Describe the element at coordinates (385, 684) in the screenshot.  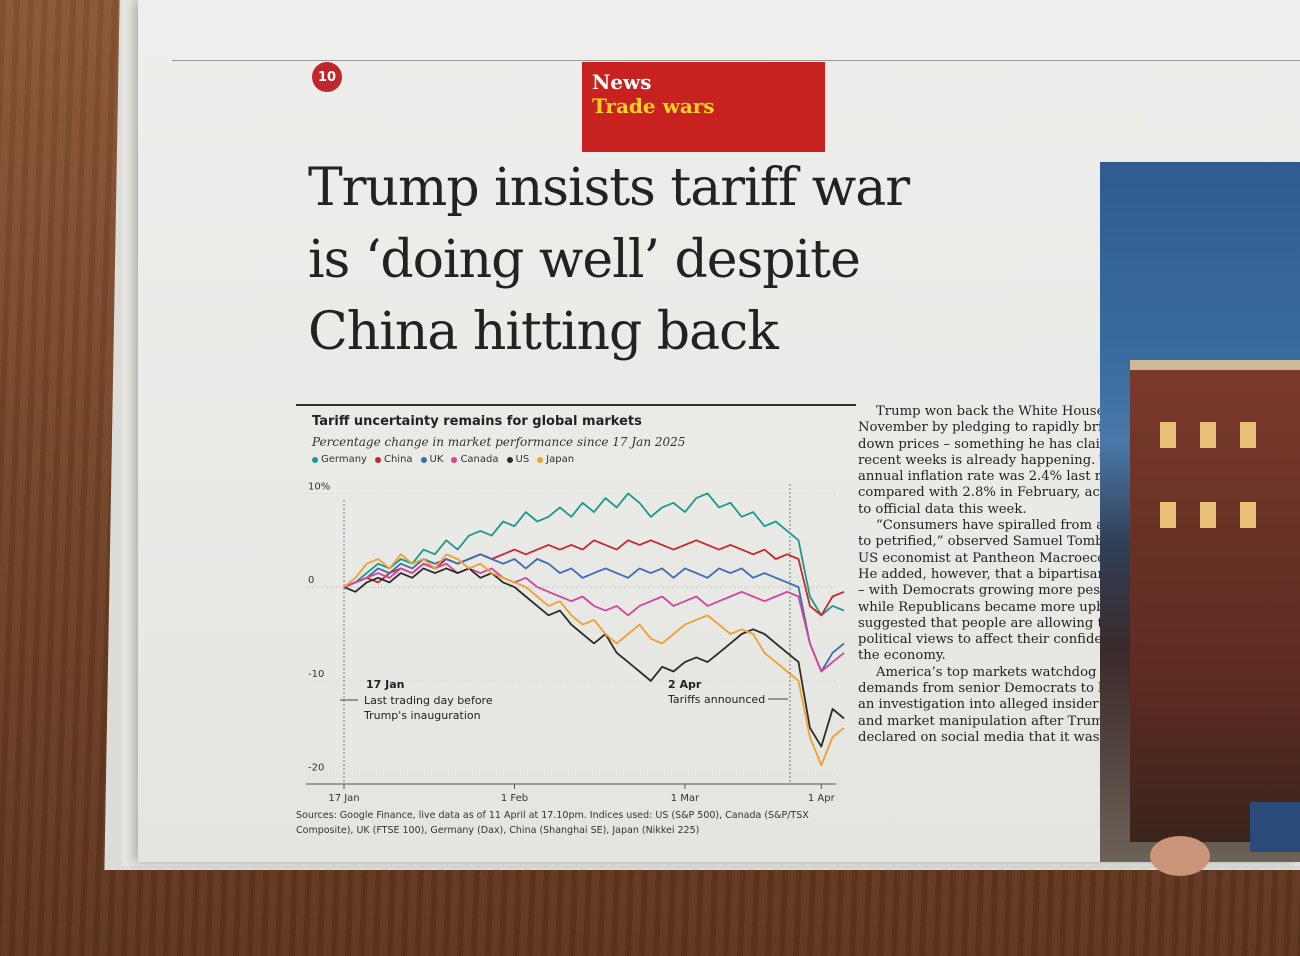
I see `annotation-jan-date: 17 Jan` at that location.